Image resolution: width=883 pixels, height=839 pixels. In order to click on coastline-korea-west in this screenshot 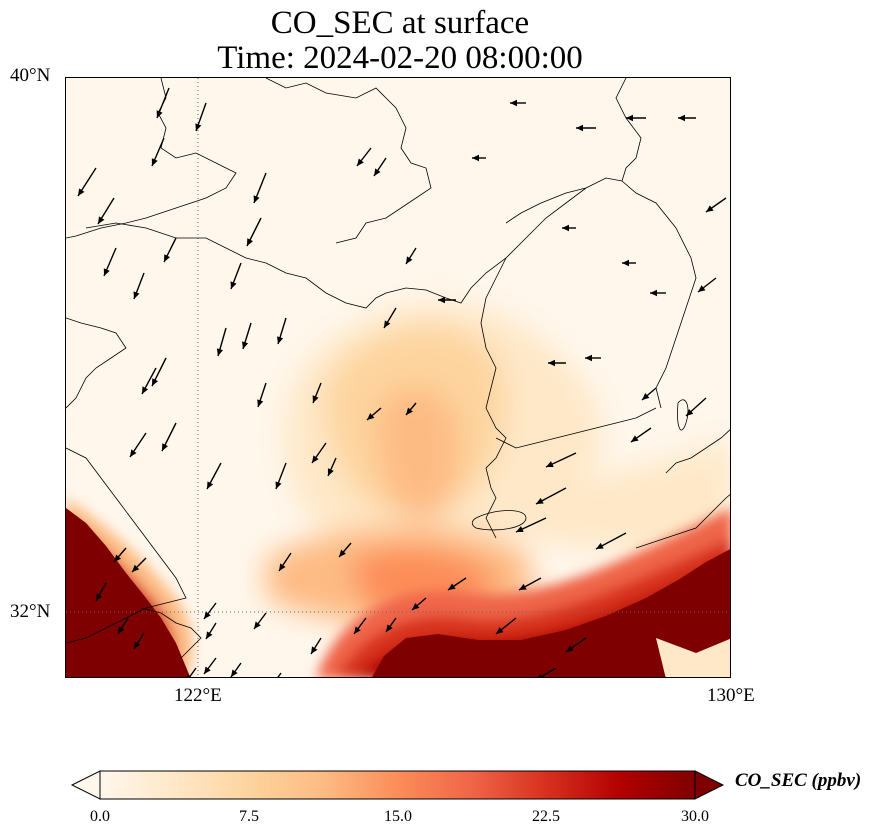, I will do `click(493, 398)`.